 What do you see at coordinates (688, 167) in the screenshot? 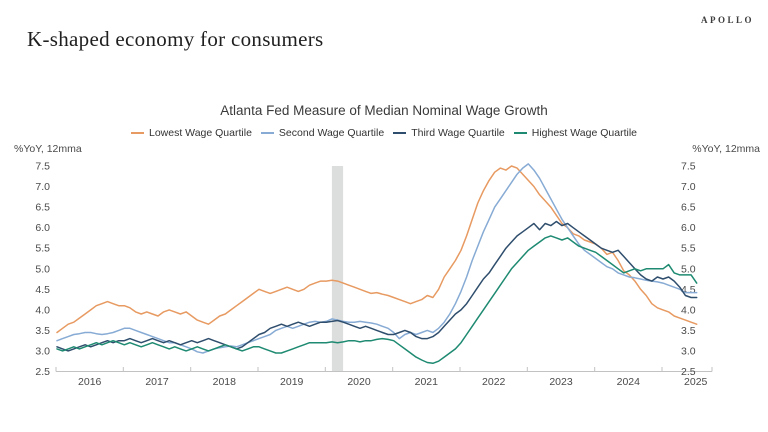
I see `y-tick-label-right: 7.5` at bounding box center [688, 167].